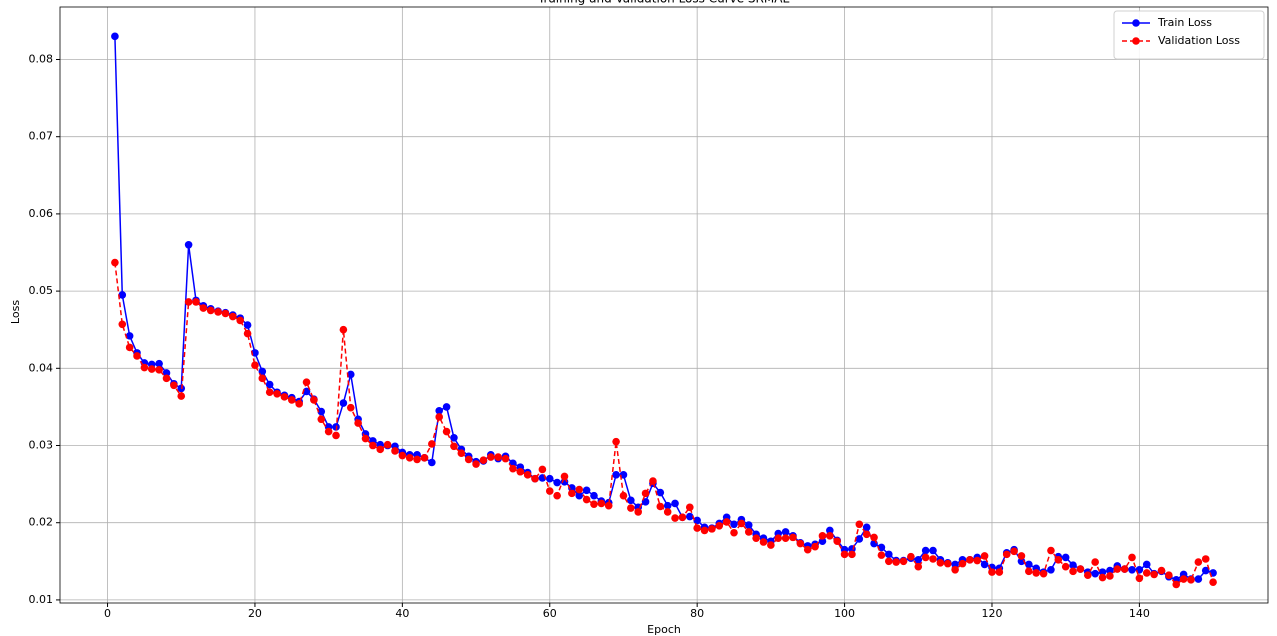 The image size is (1277, 636). Describe the element at coordinates (41, 522) in the screenshot. I see `y-tick-label: 0.02` at that location.